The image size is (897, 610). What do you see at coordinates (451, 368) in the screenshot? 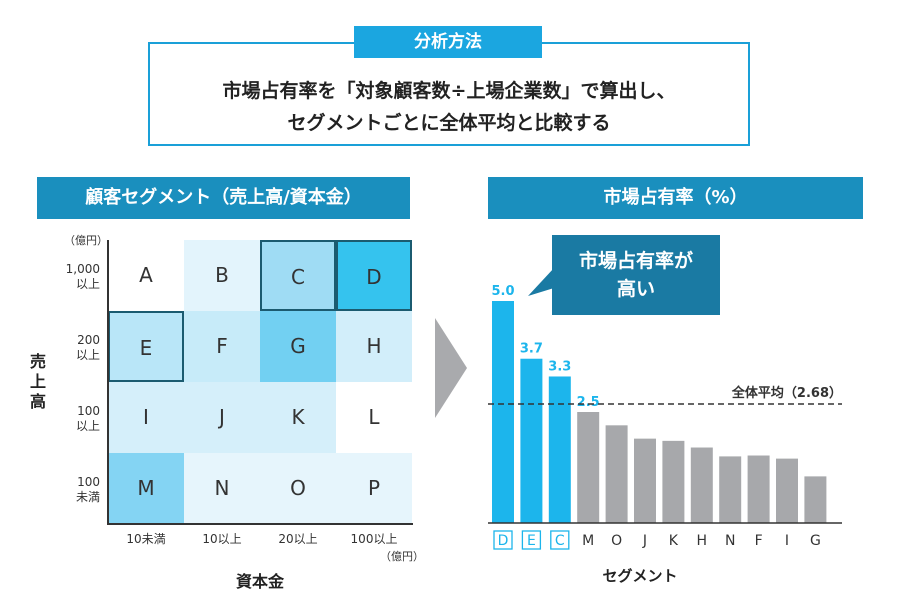
I see `arrow-right-icon` at bounding box center [451, 368].